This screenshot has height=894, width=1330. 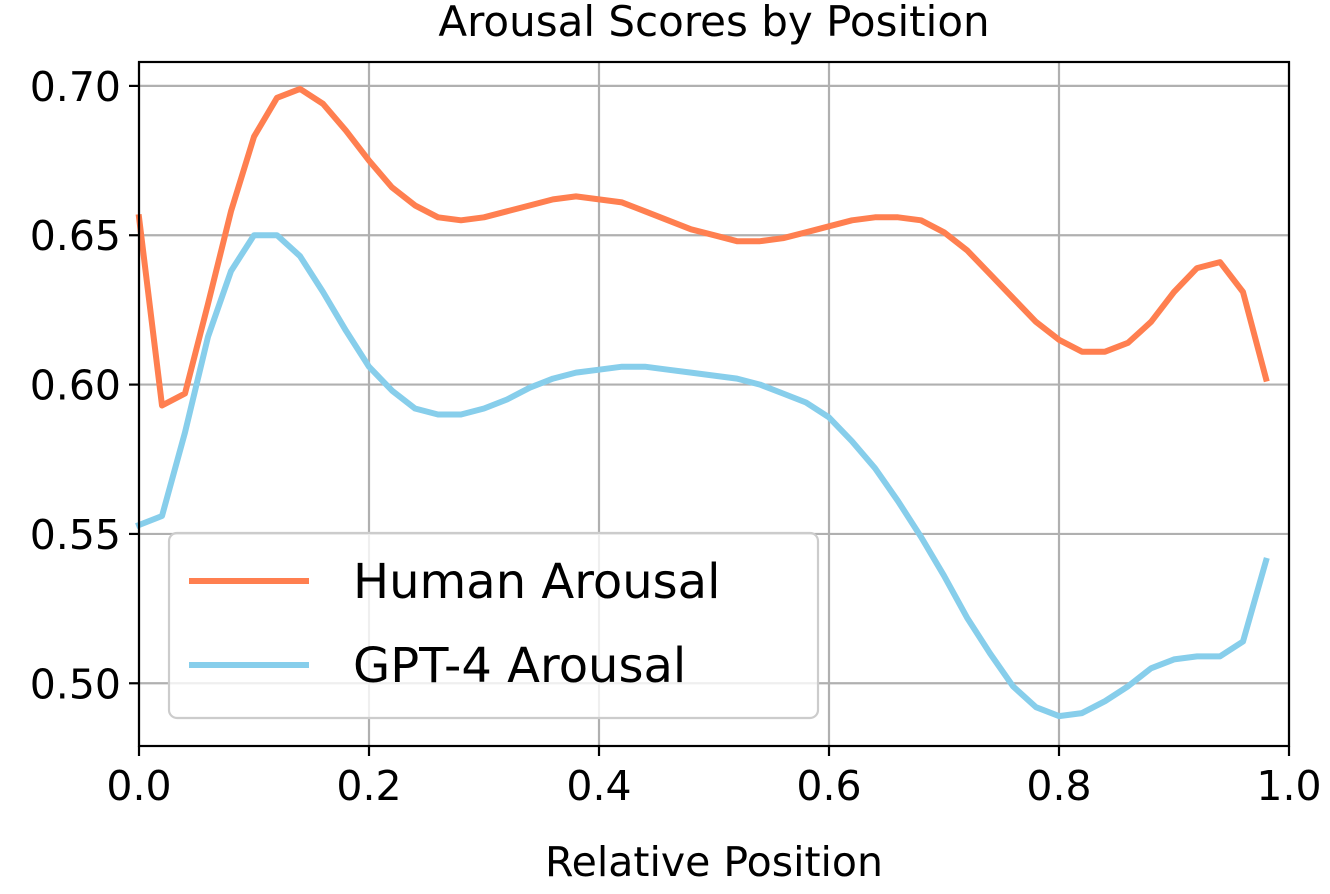 What do you see at coordinates (138, 786) in the screenshot?
I see `x-tick-label: 0.0` at bounding box center [138, 786].